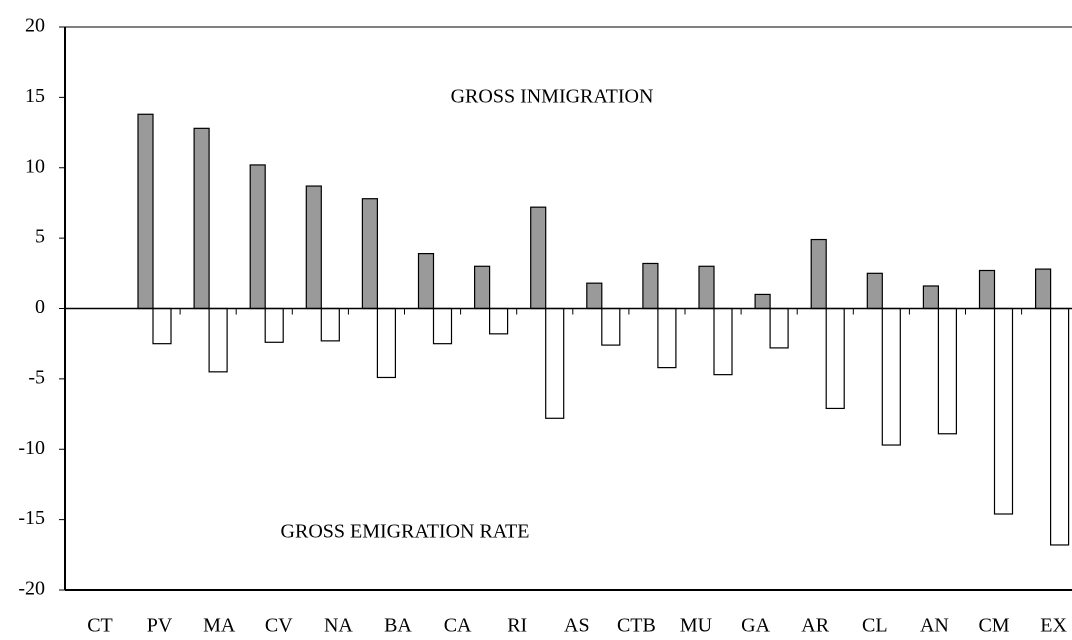 The width and height of the screenshot is (1072, 640). Describe the element at coordinates (1053, 626) in the screenshot. I see `x-tick-label: EX` at that location.